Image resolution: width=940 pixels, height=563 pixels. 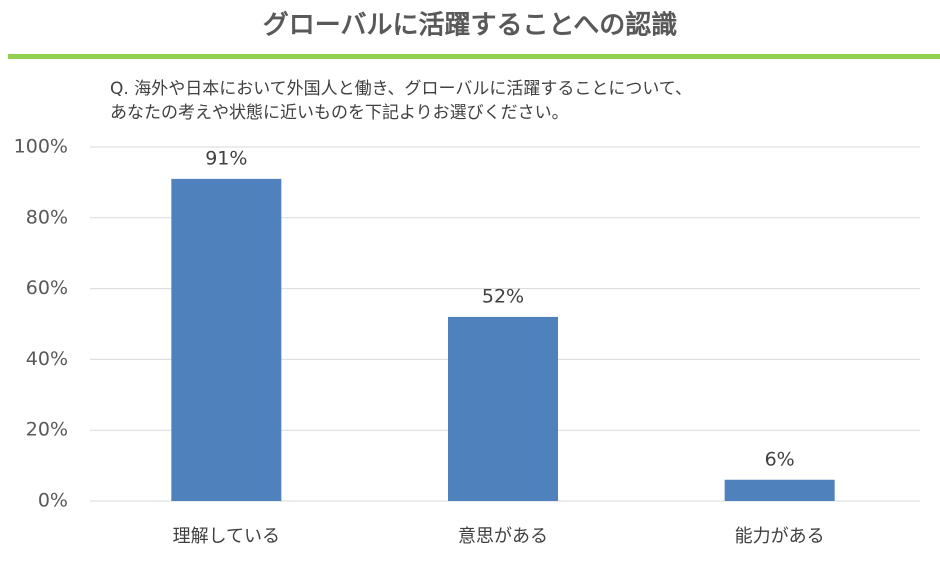 I want to click on value-label: 52%, so click(x=503, y=296).